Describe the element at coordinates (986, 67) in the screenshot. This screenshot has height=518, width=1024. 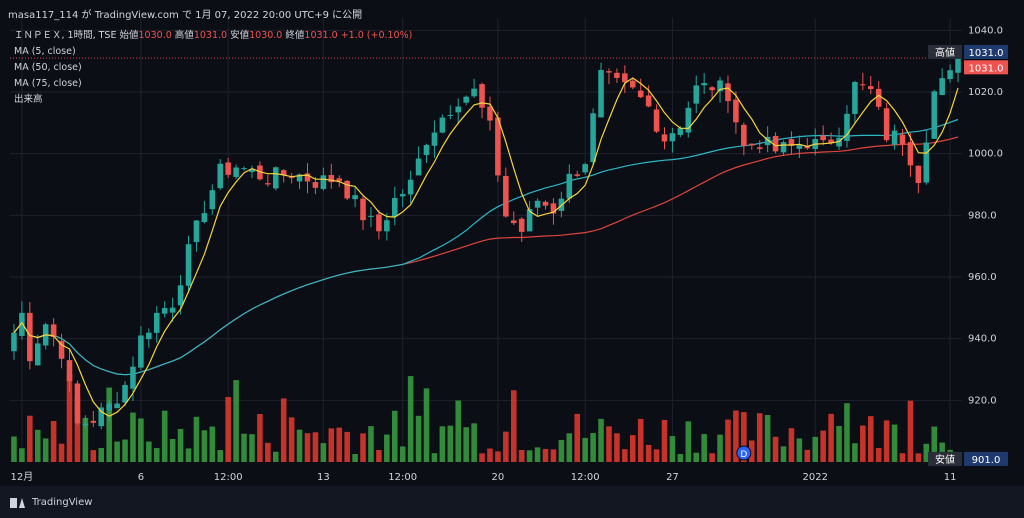
I see `last-price-tag: 1031.0` at that location.